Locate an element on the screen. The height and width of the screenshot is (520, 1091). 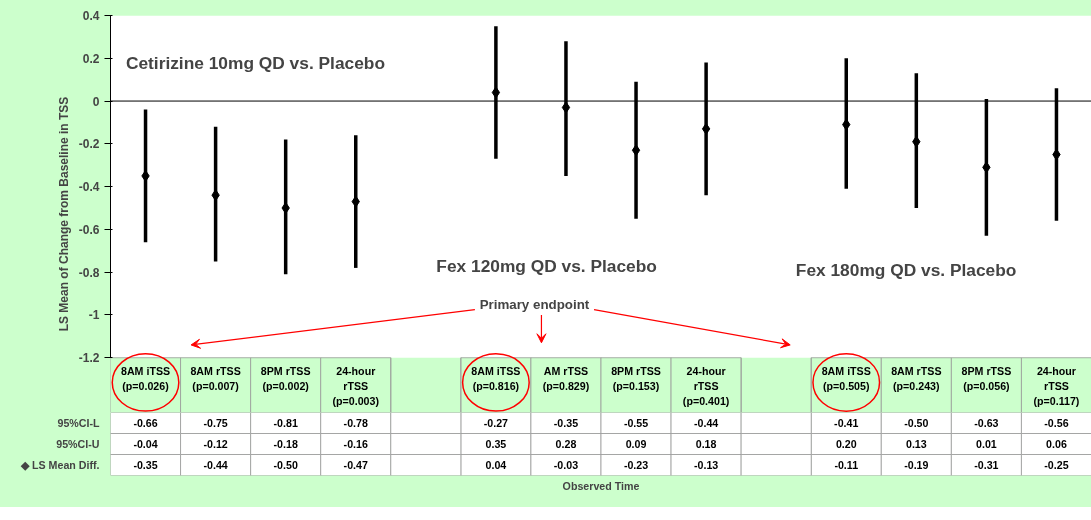
annotation: Fex 180mg QD vs. Placebo is located at coordinates (906, 270).